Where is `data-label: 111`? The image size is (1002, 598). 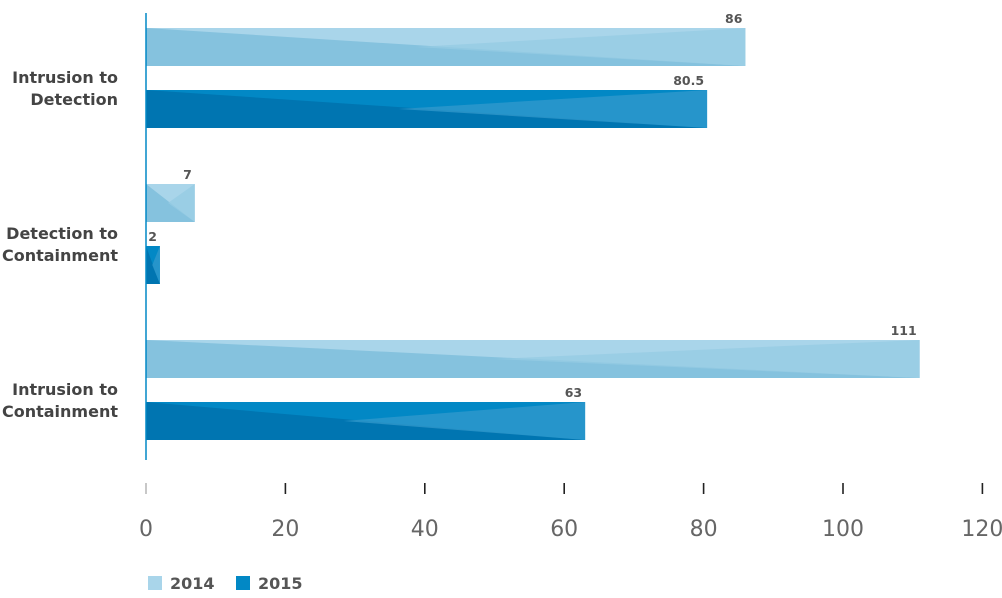
data-label: 111 is located at coordinates (904, 330).